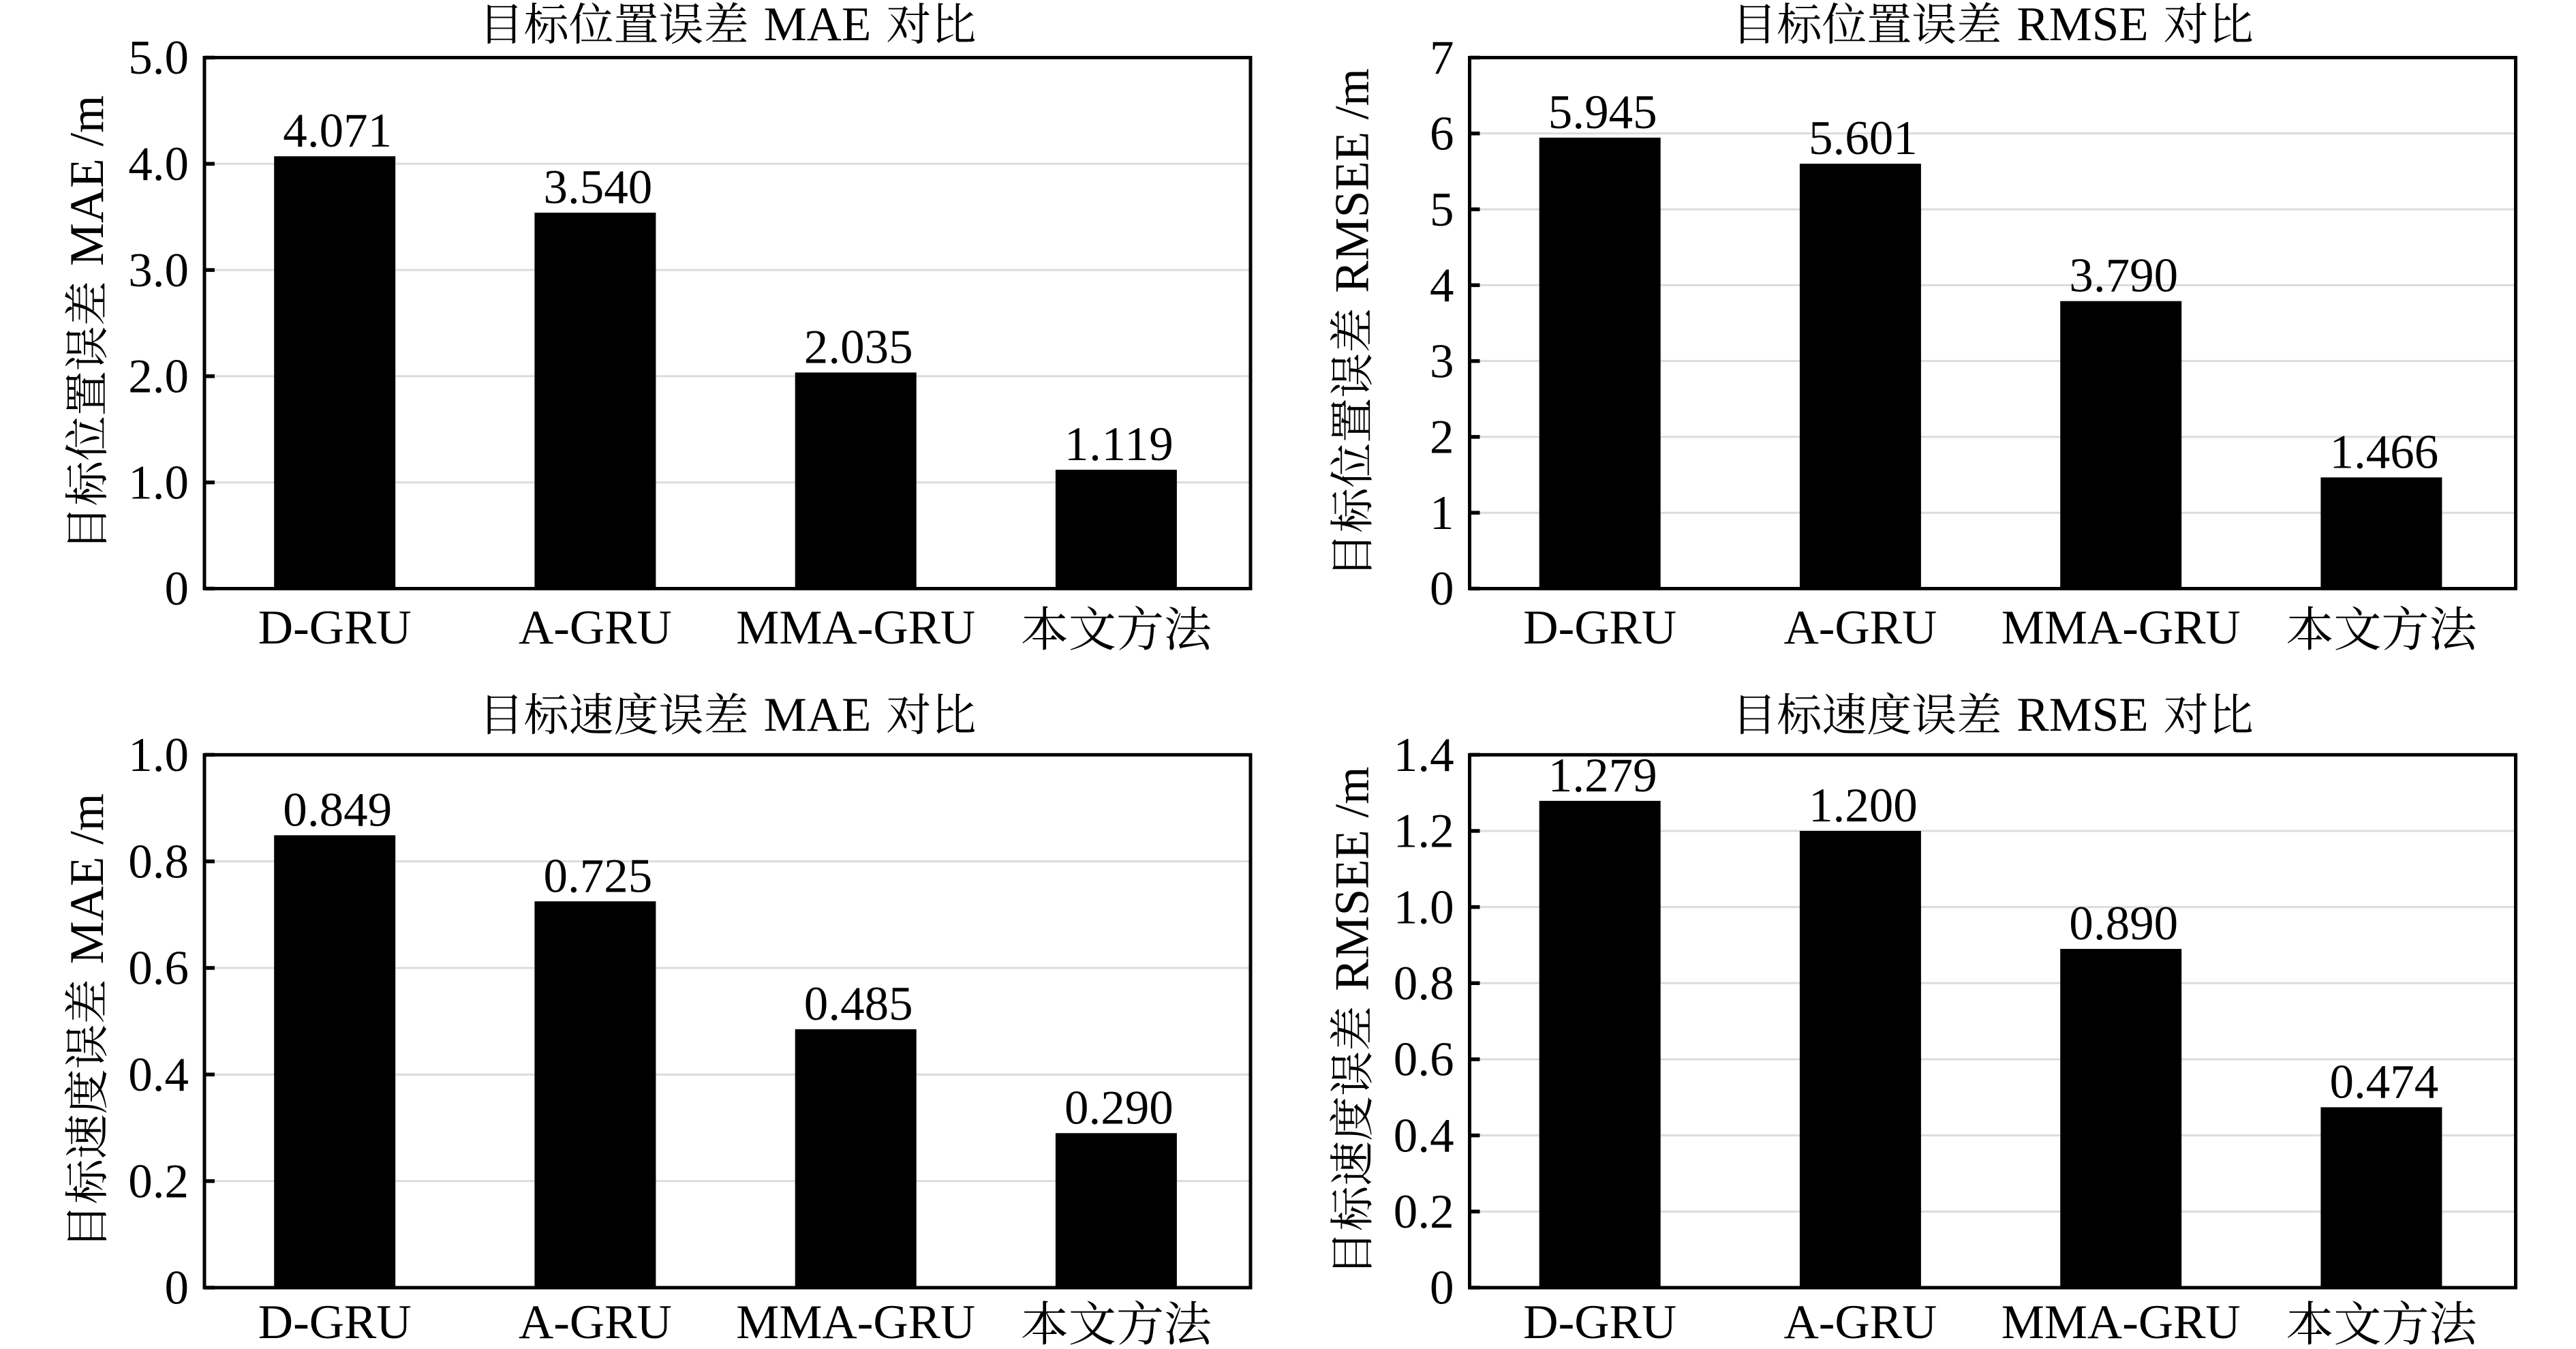 The width and height of the screenshot is (2576, 1349). What do you see at coordinates (1442, 210) in the screenshot?
I see `svg-text: 5` at bounding box center [1442, 210].